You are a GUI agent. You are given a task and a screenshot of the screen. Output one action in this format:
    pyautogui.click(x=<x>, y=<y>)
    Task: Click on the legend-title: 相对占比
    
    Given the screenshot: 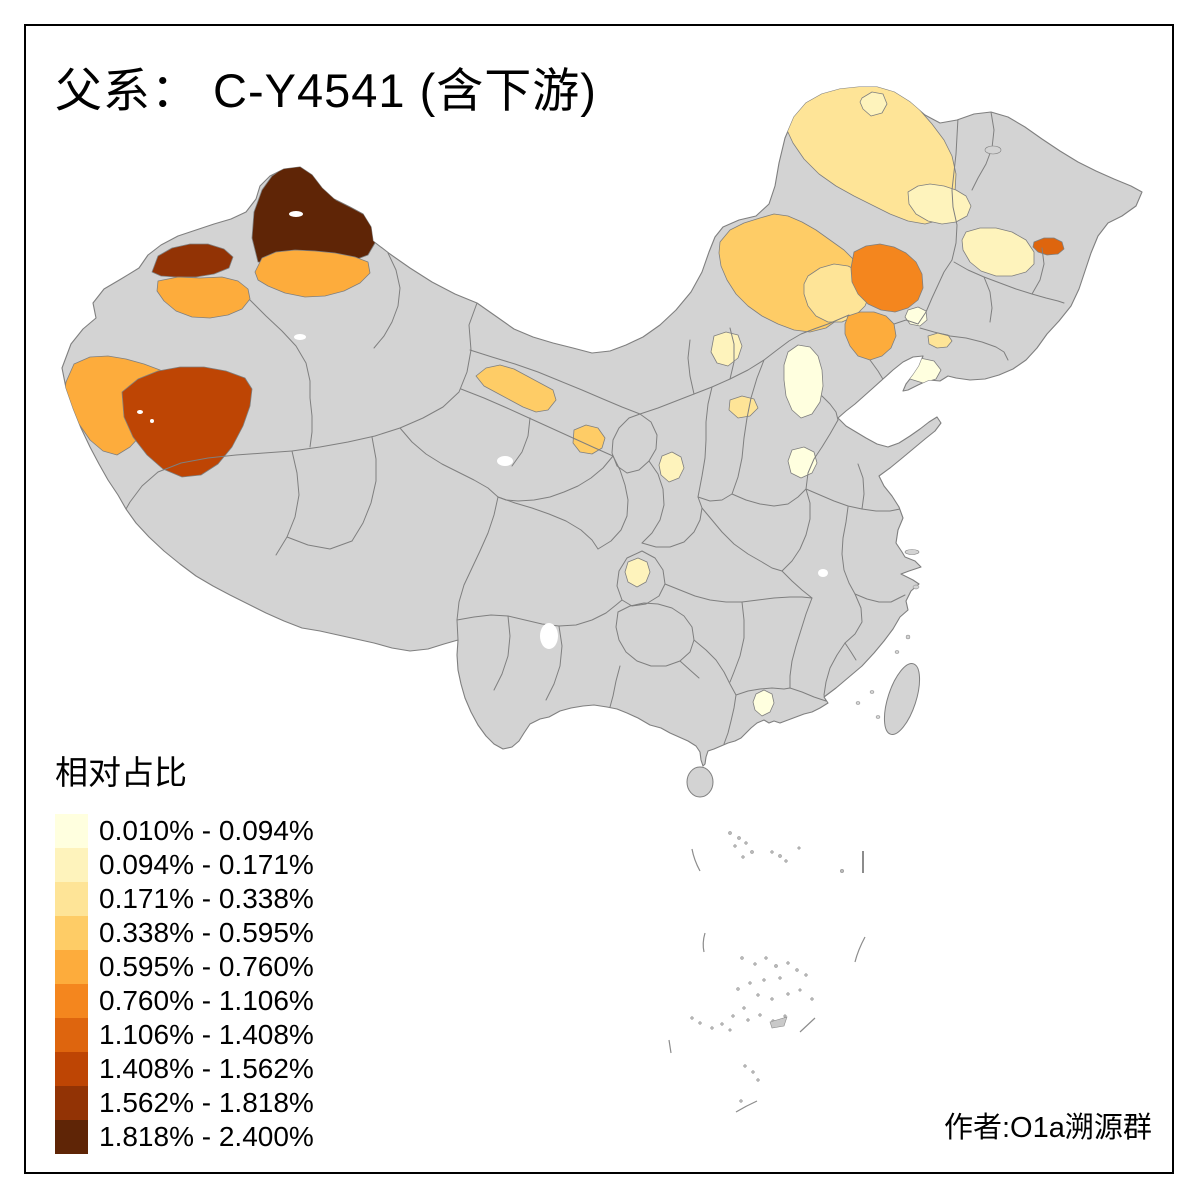 What is the action you would take?
    pyautogui.click(x=121, y=772)
    